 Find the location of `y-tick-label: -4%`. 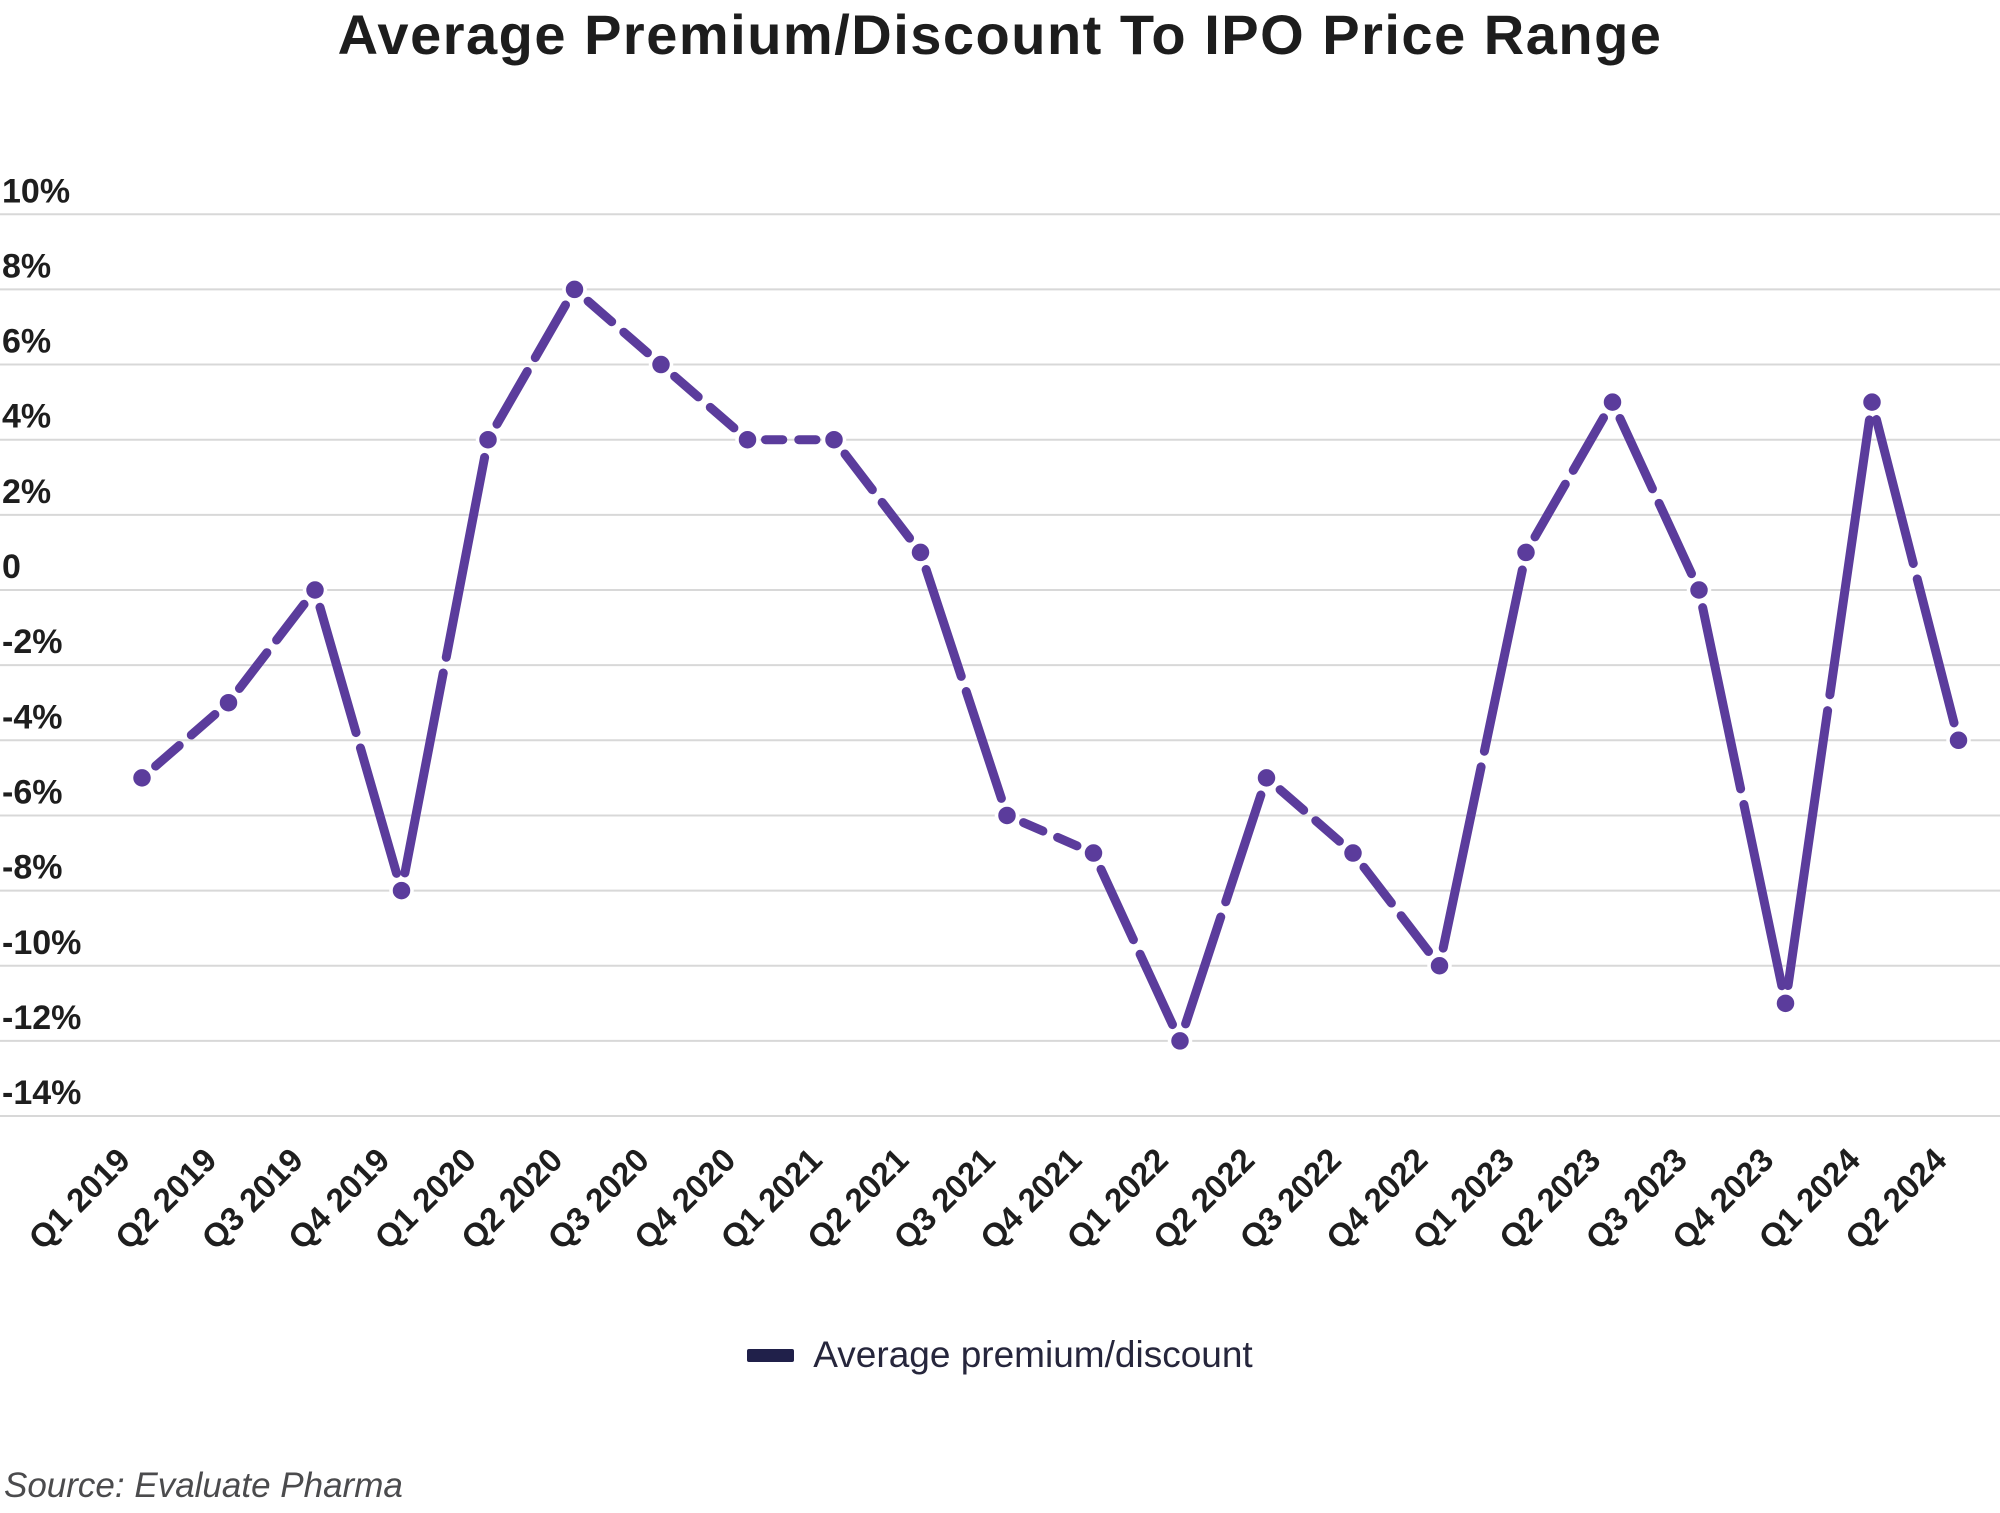

y-tick-label: -4% is located at coordinates (32, 717).